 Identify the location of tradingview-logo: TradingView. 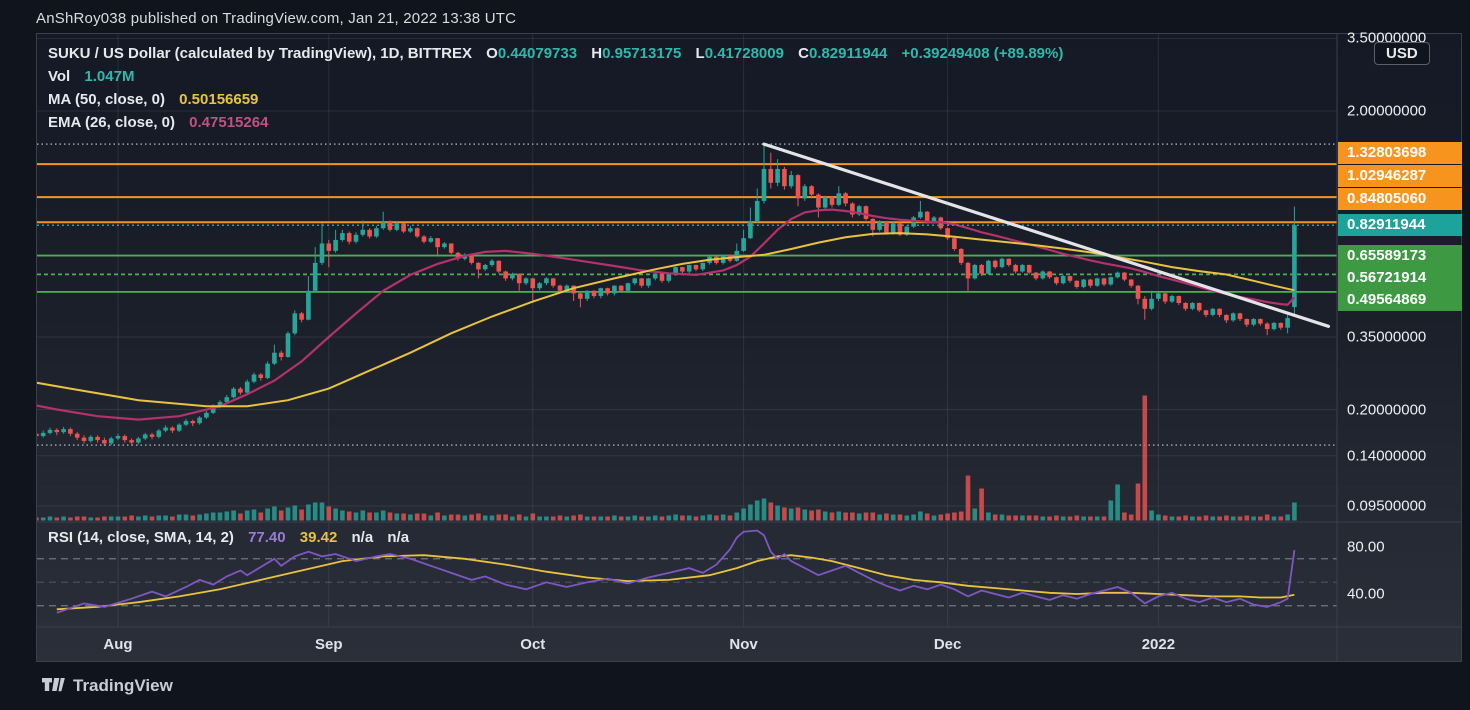
(107, 686).